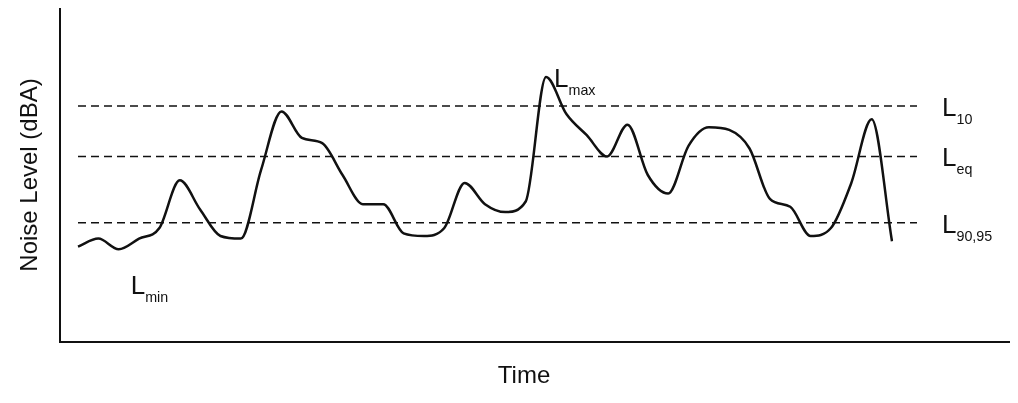  What do you see at coordinates (28, 175) in the screenshot?
I see `y-axis-title: Noise Level (dBA)` at bounding box center [28, 175].